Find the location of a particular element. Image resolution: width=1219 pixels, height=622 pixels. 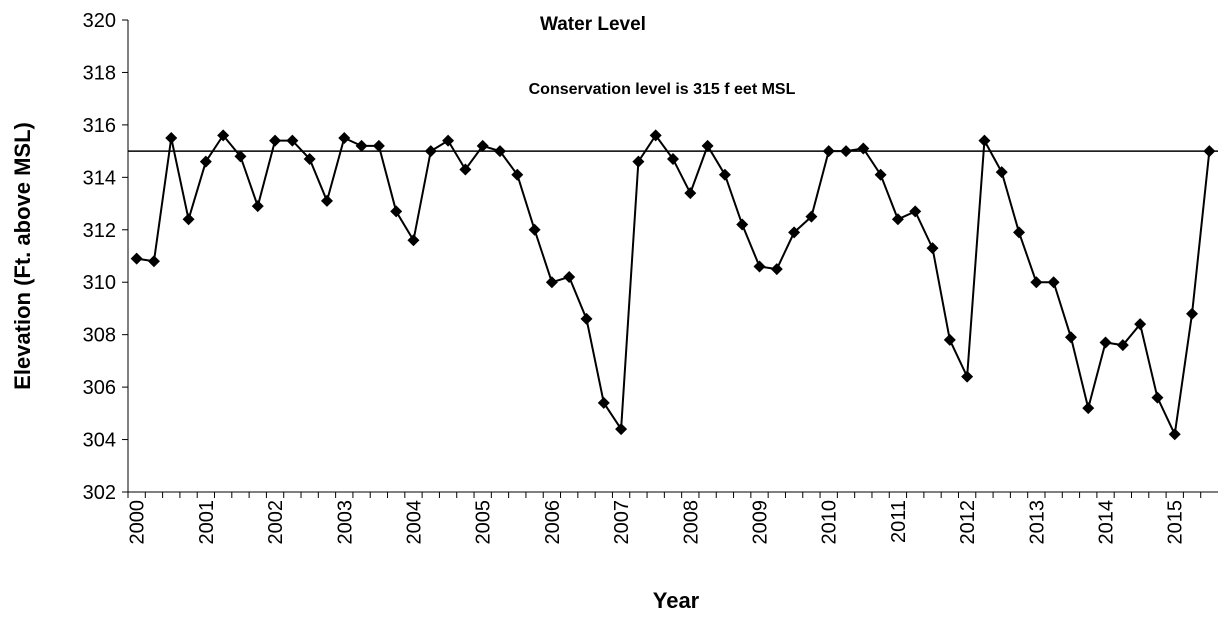

x-tick-label: 2006 is located at coordinates (553, 522).